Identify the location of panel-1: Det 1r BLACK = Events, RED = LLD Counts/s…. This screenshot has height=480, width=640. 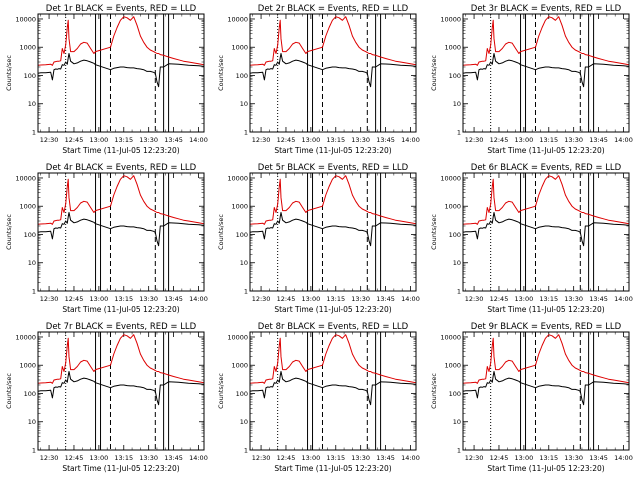
(106, 79).